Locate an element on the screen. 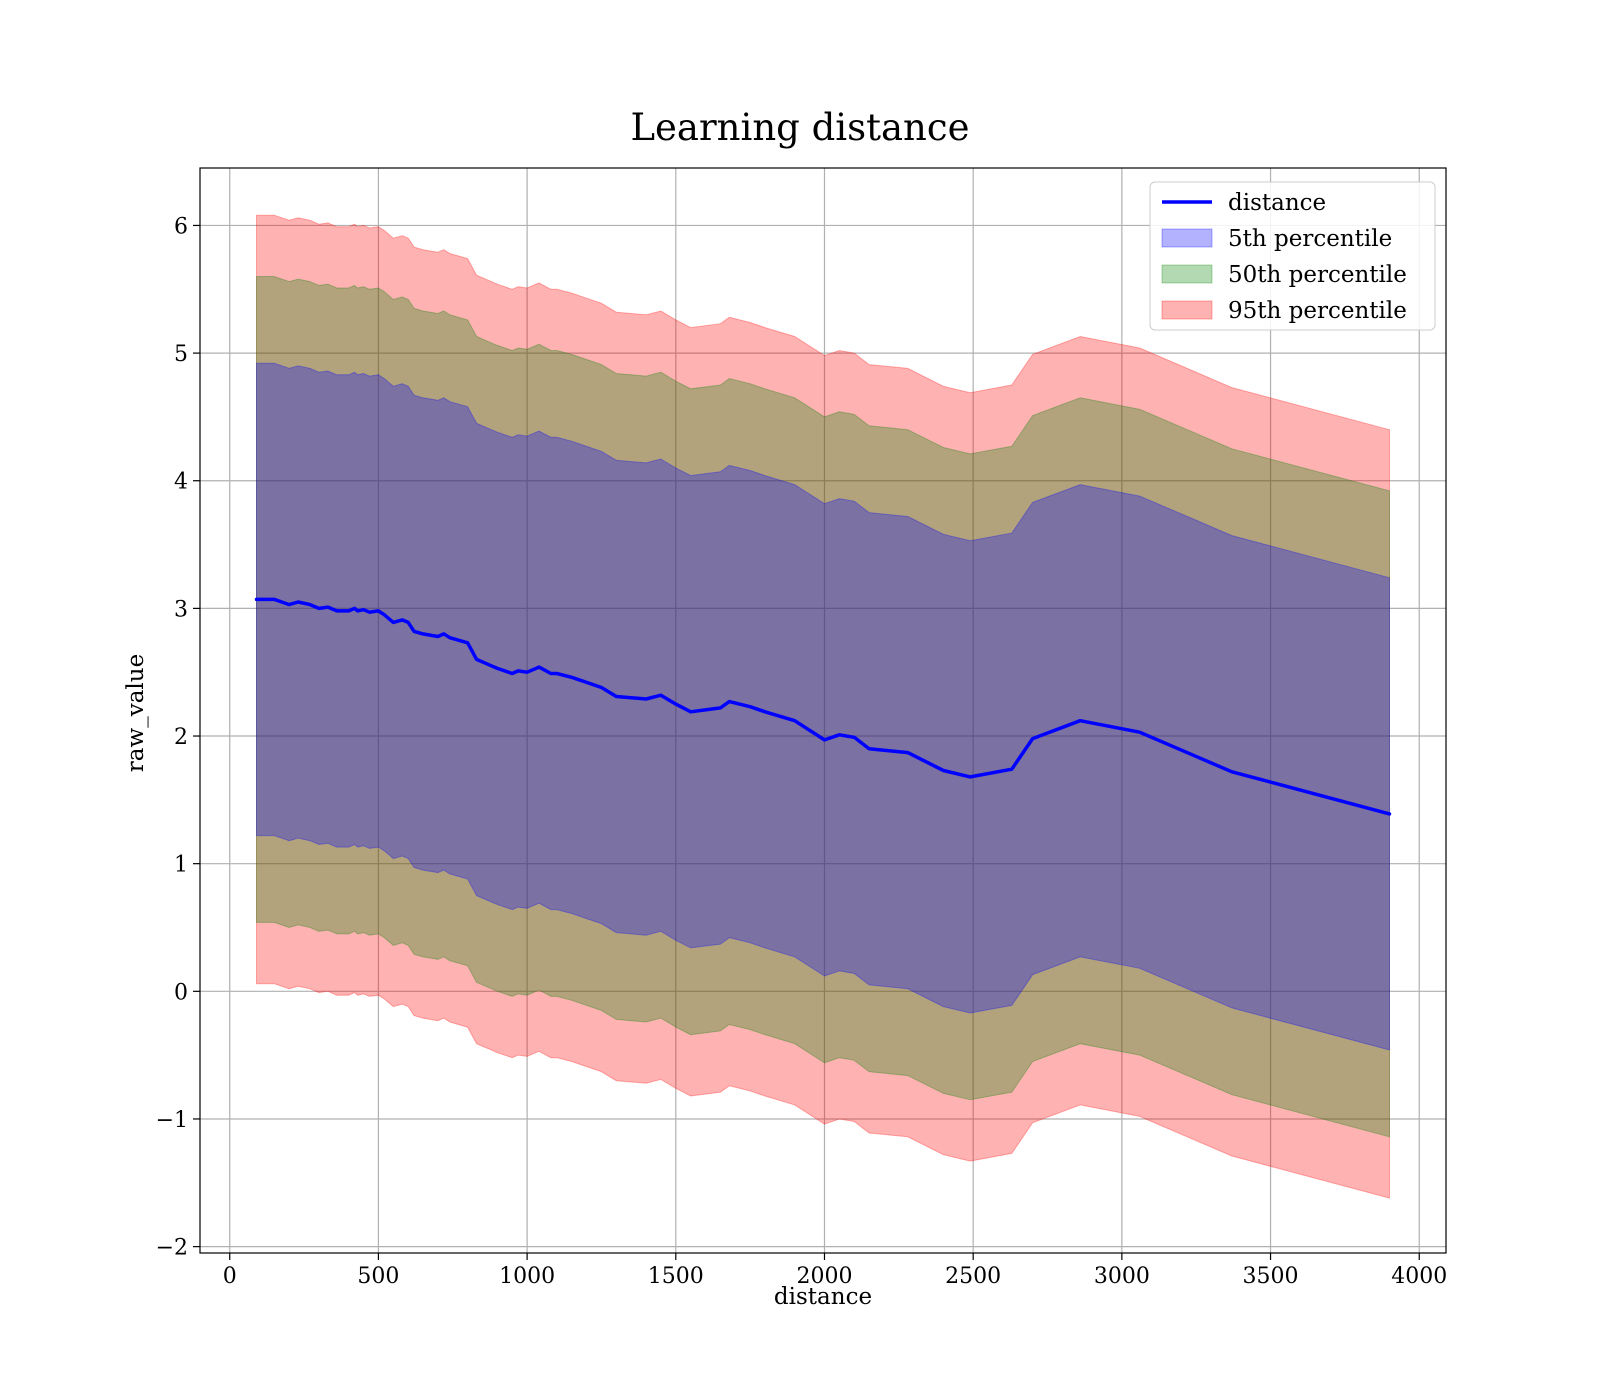 The image size is (1600, 1400). y-tick-label: 0 is located at coordinates (181, 992).